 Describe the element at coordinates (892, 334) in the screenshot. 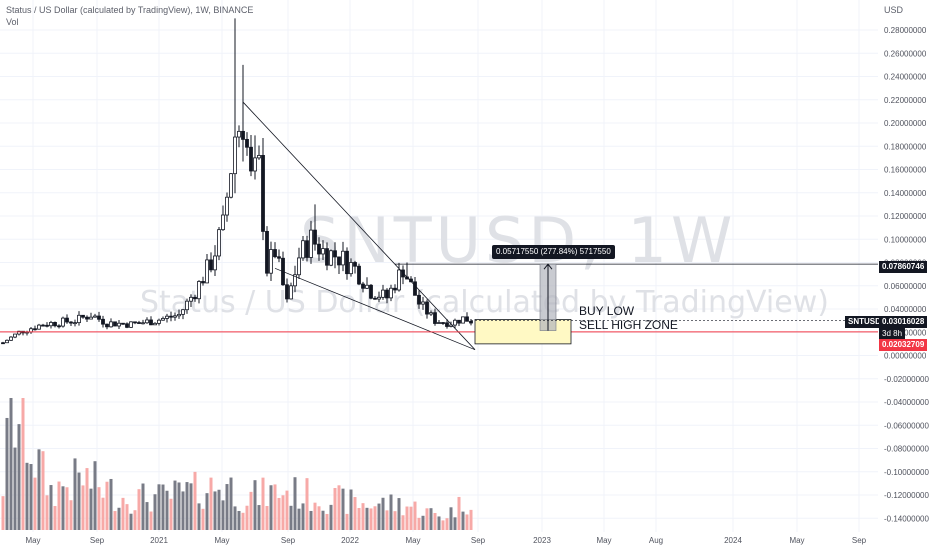

I see `countdown-tag: 3d 8h` at that location.